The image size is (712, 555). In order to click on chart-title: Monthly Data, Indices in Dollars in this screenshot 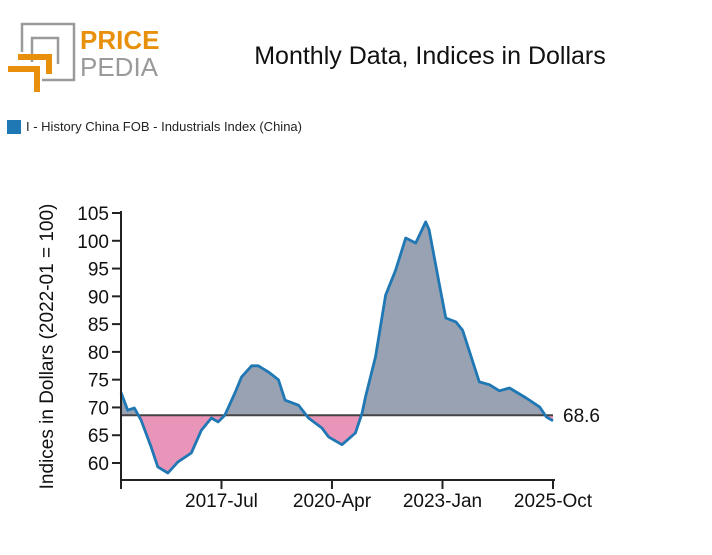, I will do `click(430, 56)`.